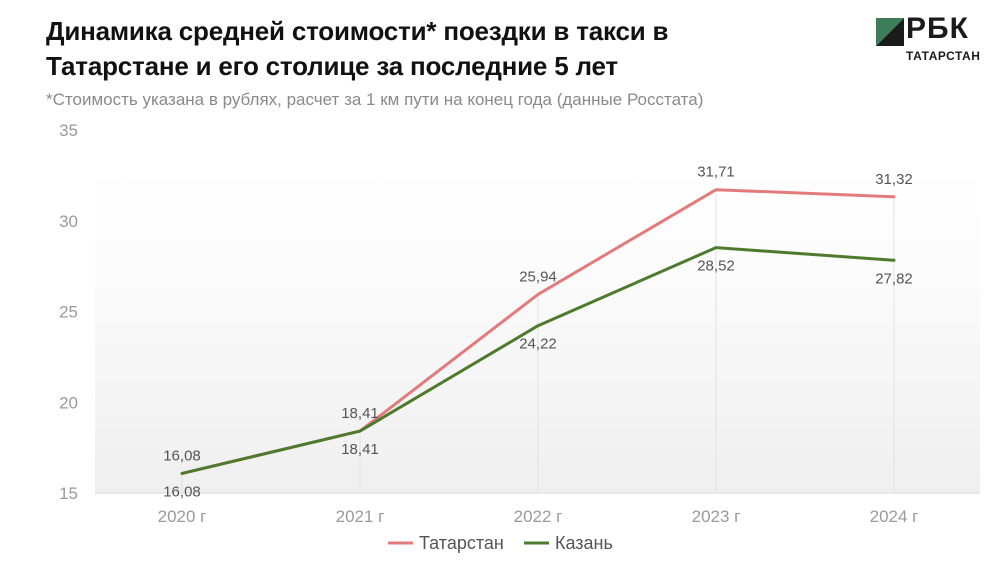  What do you see at coordinates (943, 56) in the screenshot?
I see `rbc-logo-subtext: ТАТАРСТАН` at bounding box center [943, 56].